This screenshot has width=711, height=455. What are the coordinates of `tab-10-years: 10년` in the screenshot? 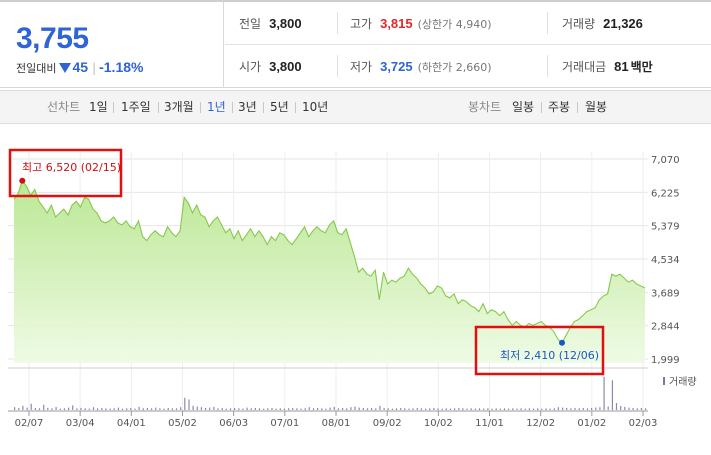 It's located at (315, 107).